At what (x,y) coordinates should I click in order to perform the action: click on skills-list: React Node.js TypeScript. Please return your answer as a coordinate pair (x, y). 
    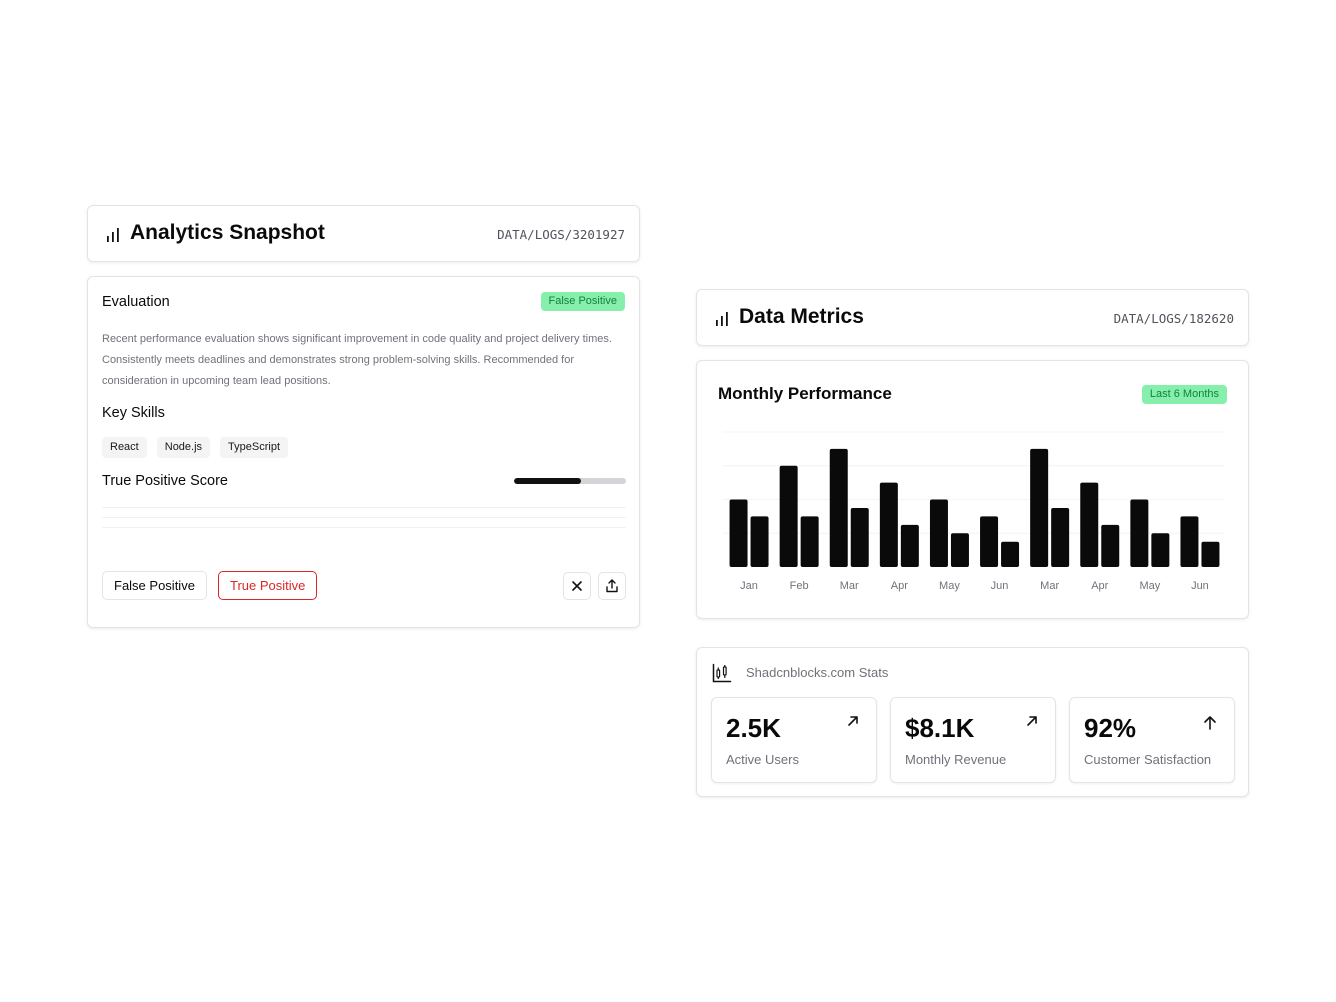
    Looking at the image, I should click on (195, 447).